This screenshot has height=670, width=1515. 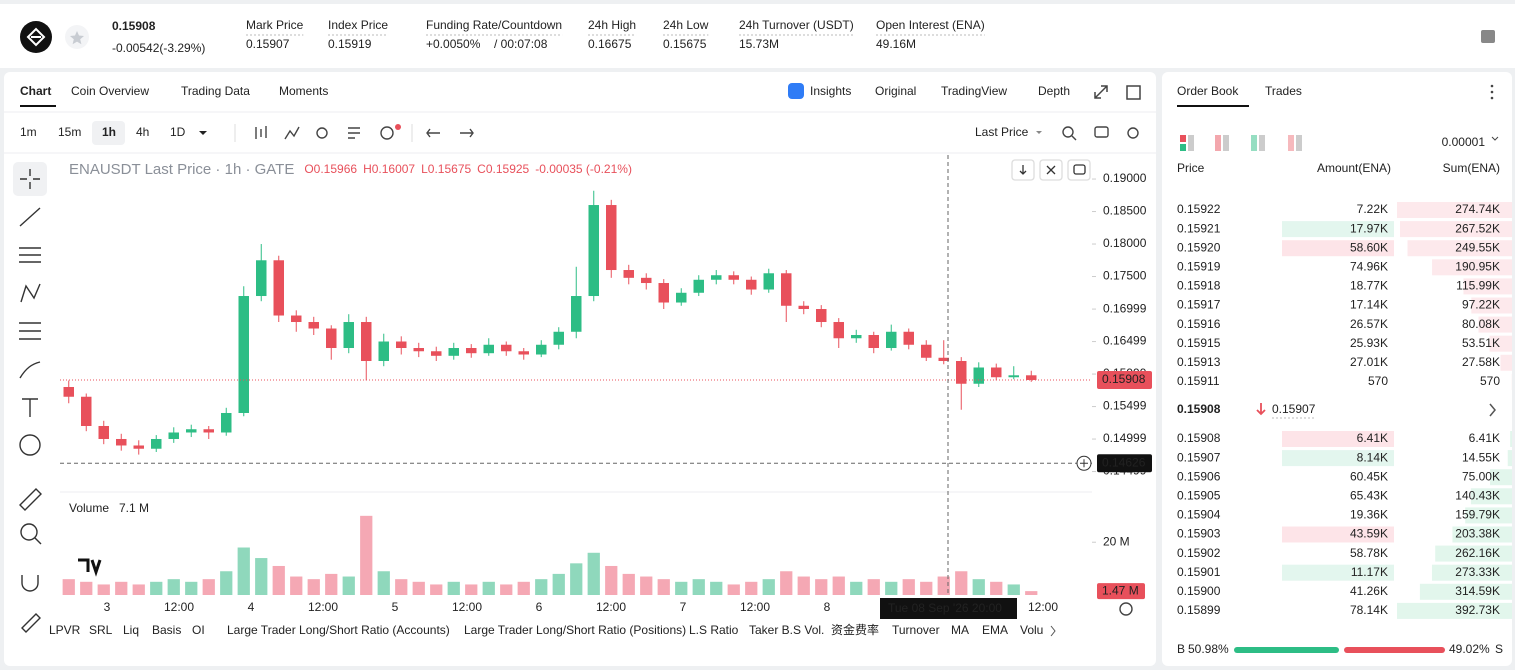 I want to click on indicator: L.S Ratio, so click(x=714, y=630).